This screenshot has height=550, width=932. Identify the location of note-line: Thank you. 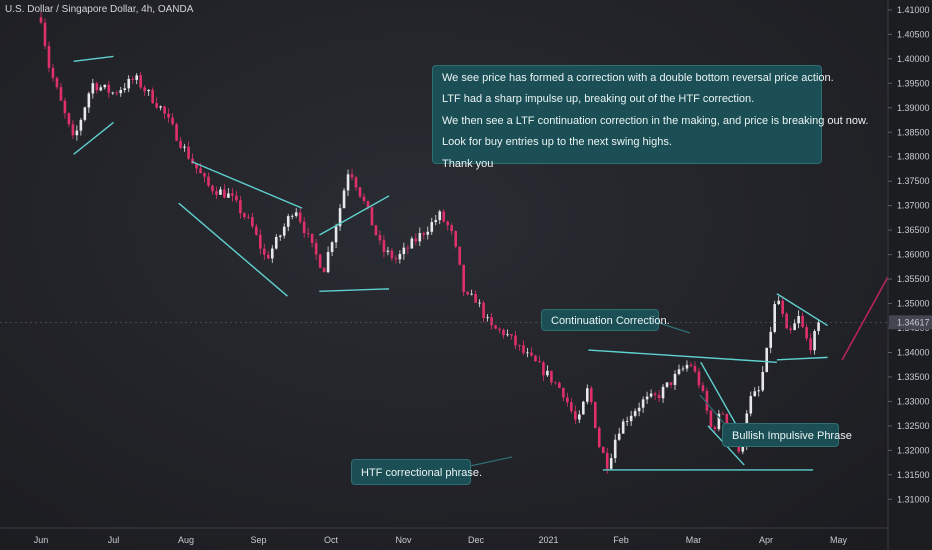
(468, 163).